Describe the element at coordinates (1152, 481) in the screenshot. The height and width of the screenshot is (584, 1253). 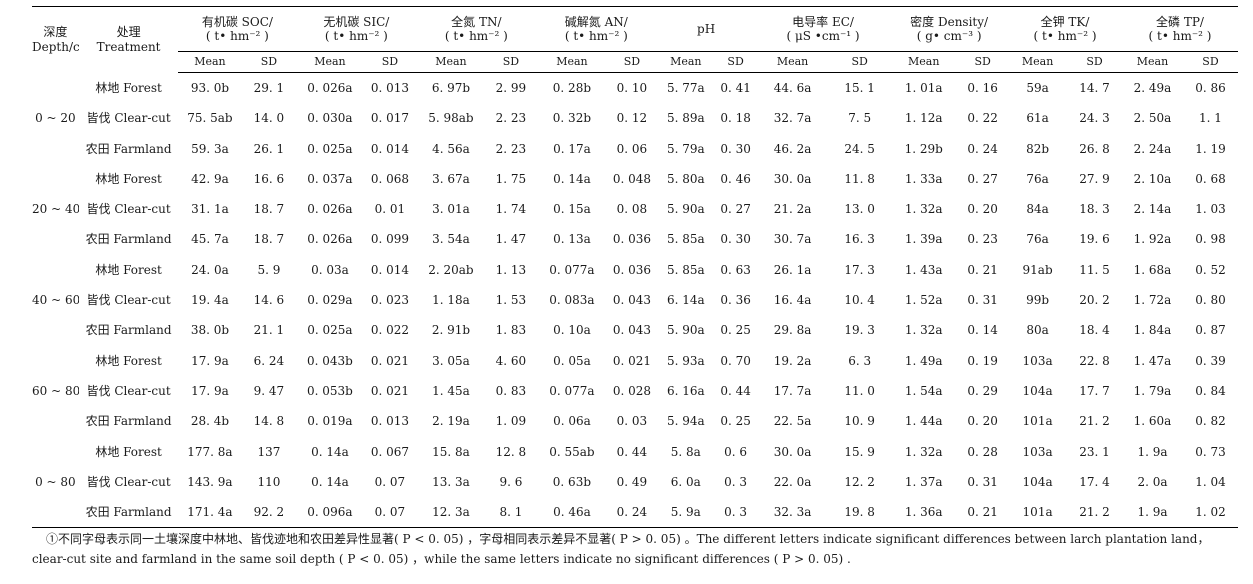
I see `mean-cell: 2. 0a` at that location.